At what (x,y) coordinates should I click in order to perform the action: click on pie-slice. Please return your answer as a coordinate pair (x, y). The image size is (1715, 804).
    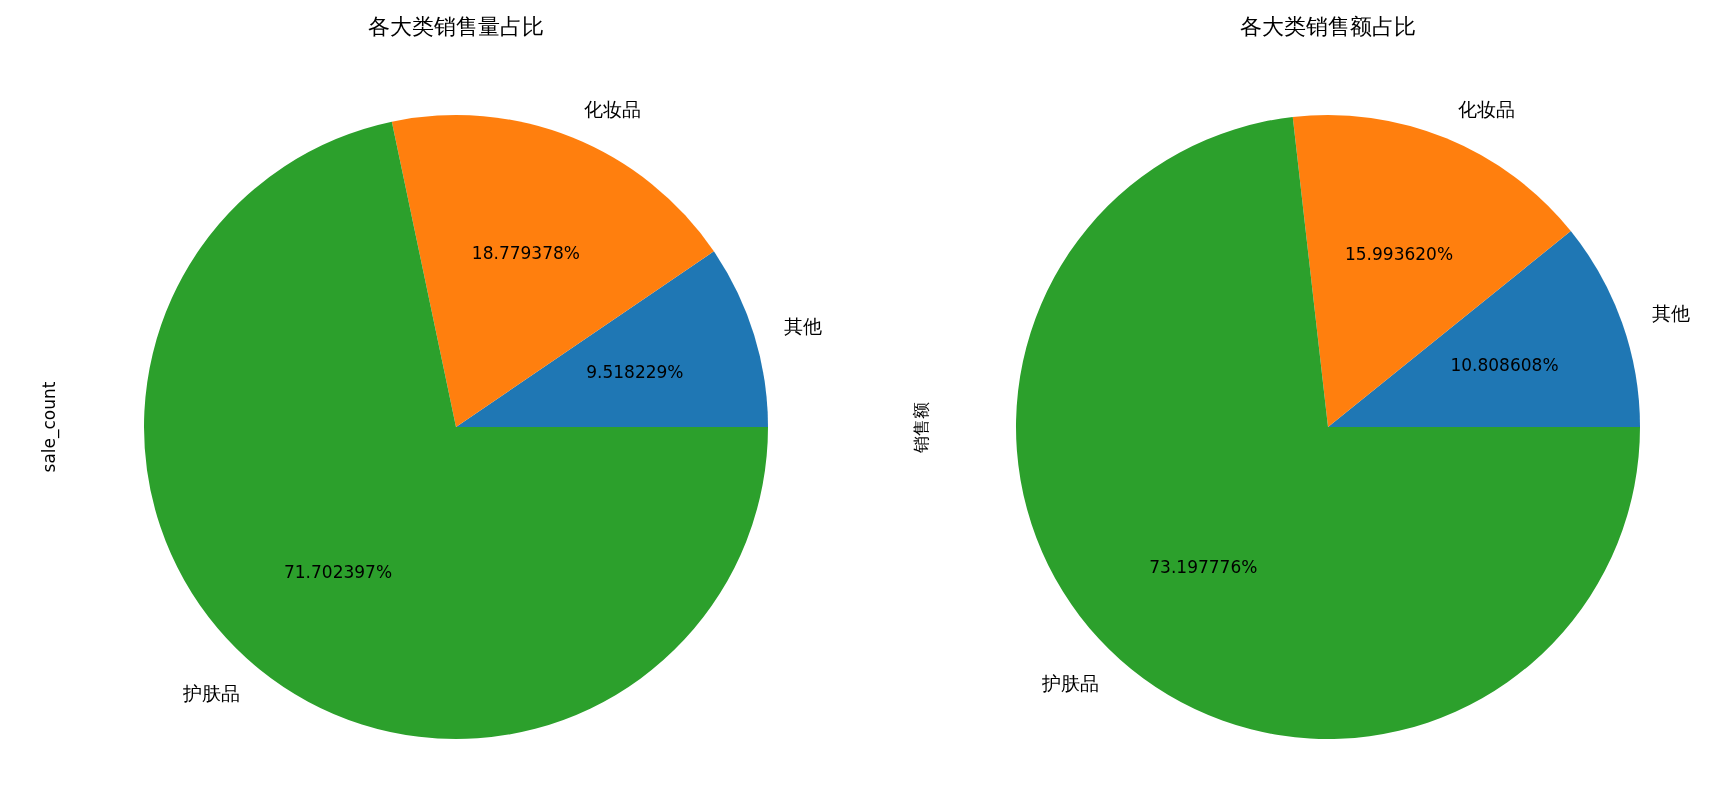
    Looking at the image, I should click on (1484, 329).